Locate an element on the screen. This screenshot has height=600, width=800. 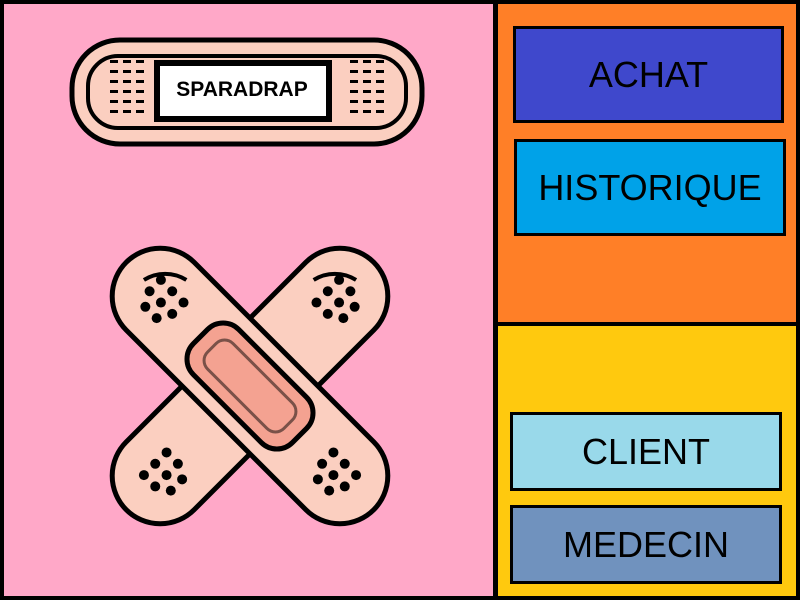
medecin-button: MEDECIN is located at coordinates (646, 544).